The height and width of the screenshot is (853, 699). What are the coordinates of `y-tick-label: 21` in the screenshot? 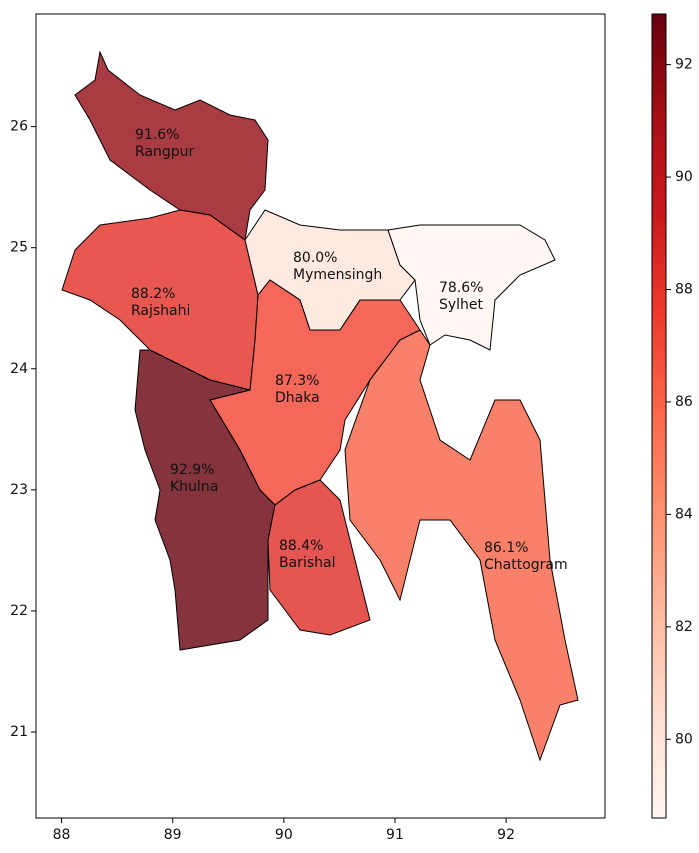 It's located at (19, 732).